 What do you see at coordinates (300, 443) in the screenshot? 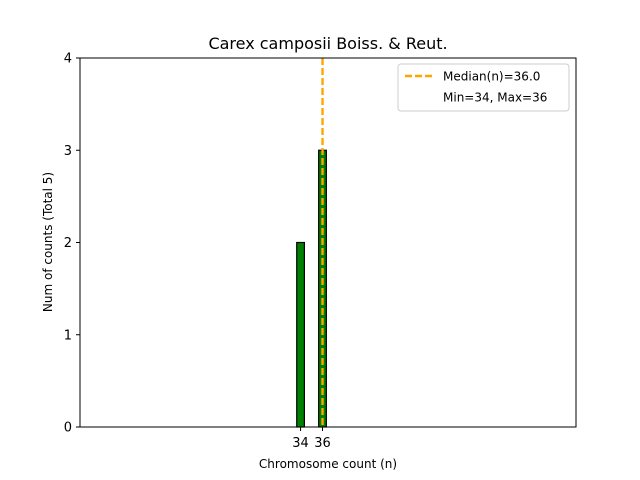
I see `x-tick-label-34: 34` at bounding box center [300, 443].